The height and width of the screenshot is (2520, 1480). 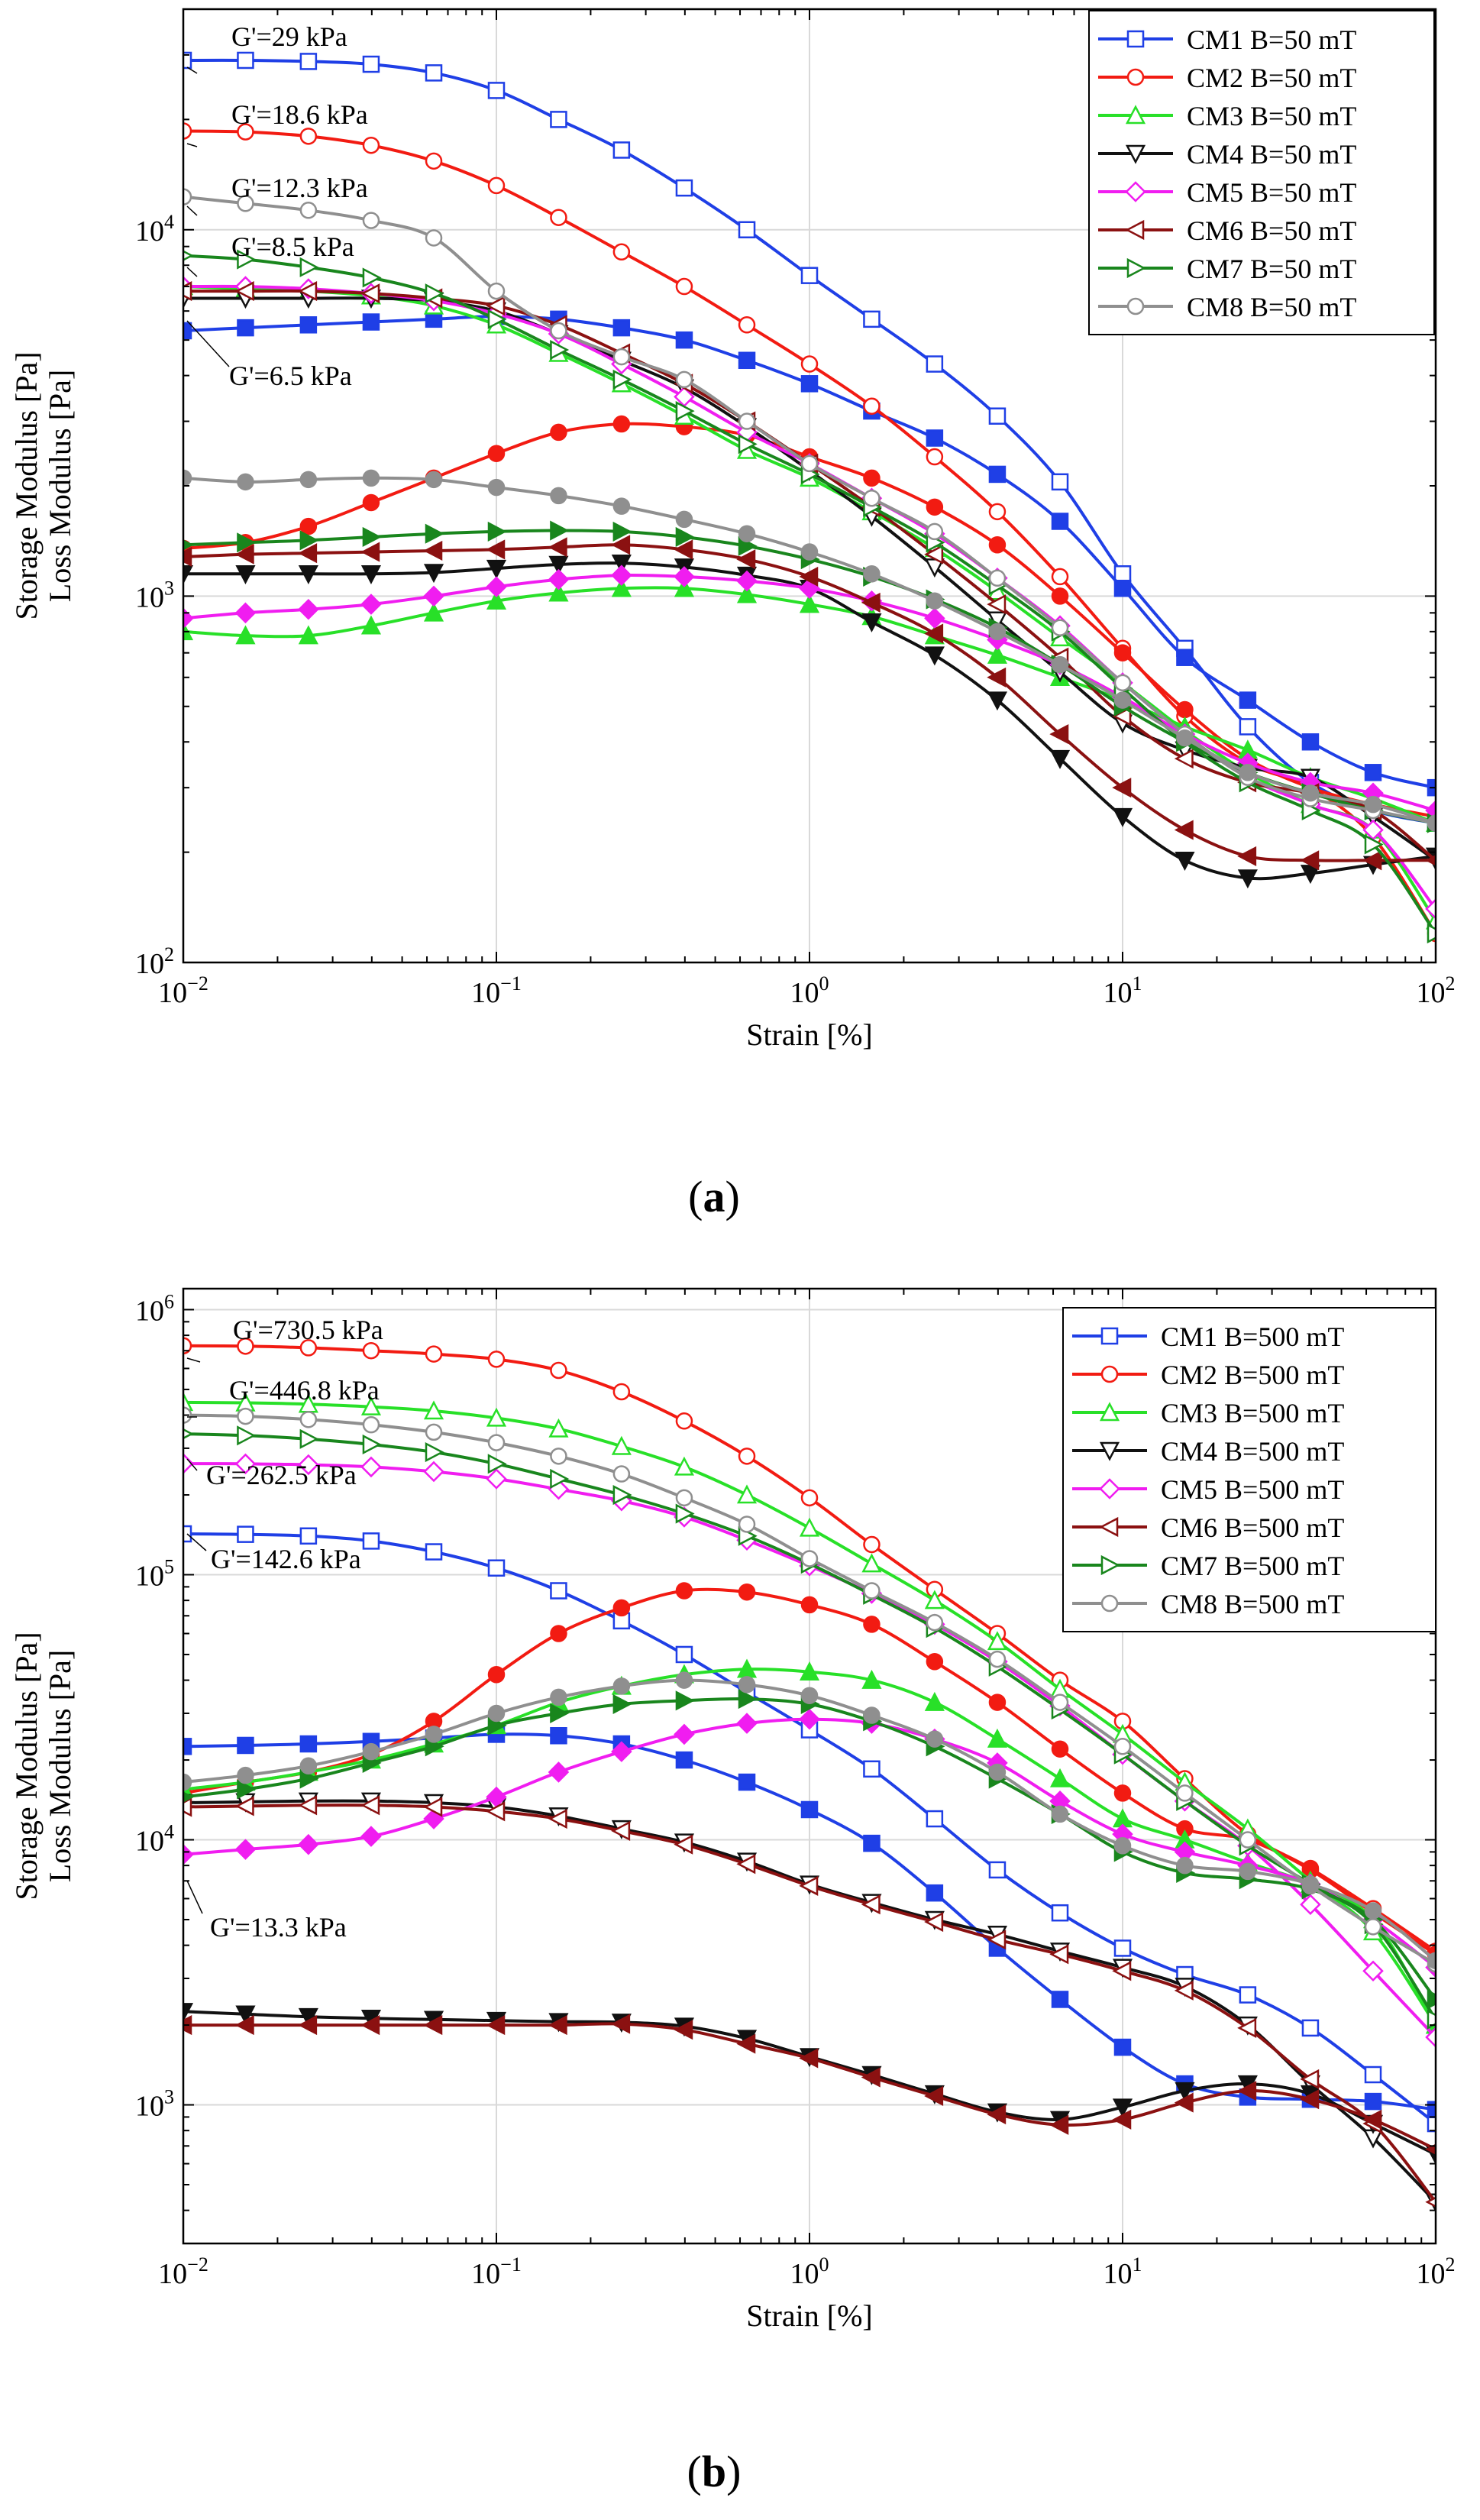 I want to click on annotation-label: G'=142.6 kPa, so click(x=286, y=1559).